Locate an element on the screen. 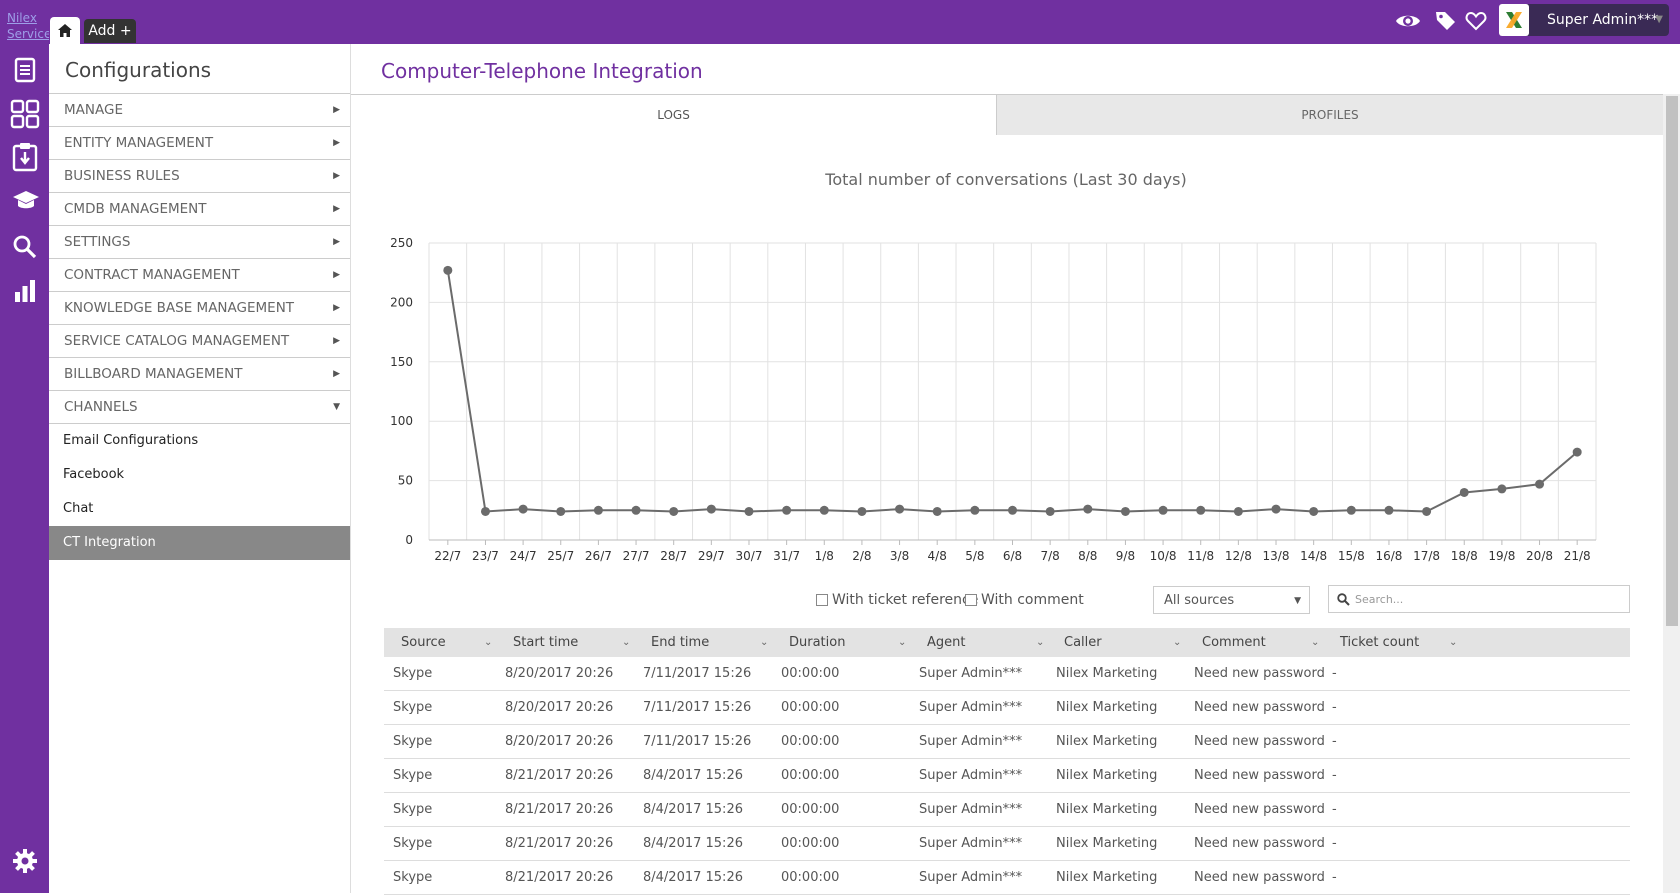  clipboard-icon is located at coordinates (25, 157).